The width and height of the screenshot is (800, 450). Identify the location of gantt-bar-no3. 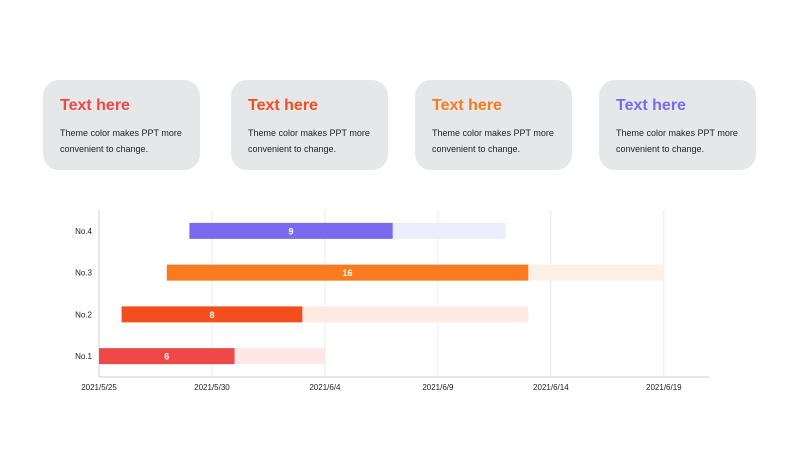
(347, 272).